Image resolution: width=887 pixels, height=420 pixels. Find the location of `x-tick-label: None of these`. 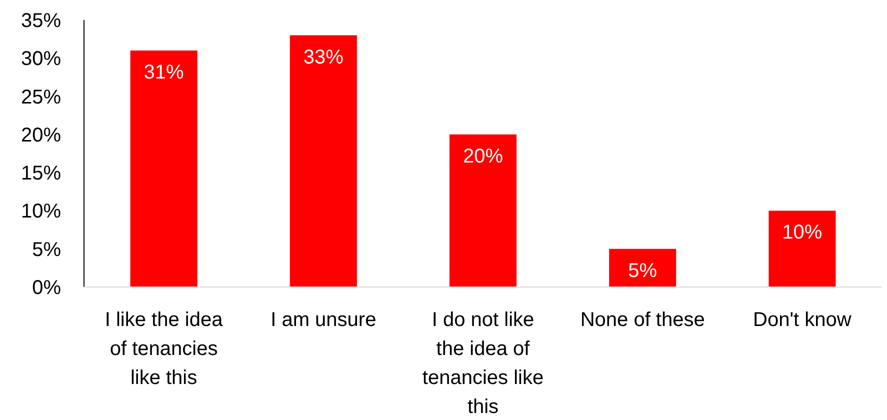

x-tick-label: None of these is located at coordinates (642, 320).